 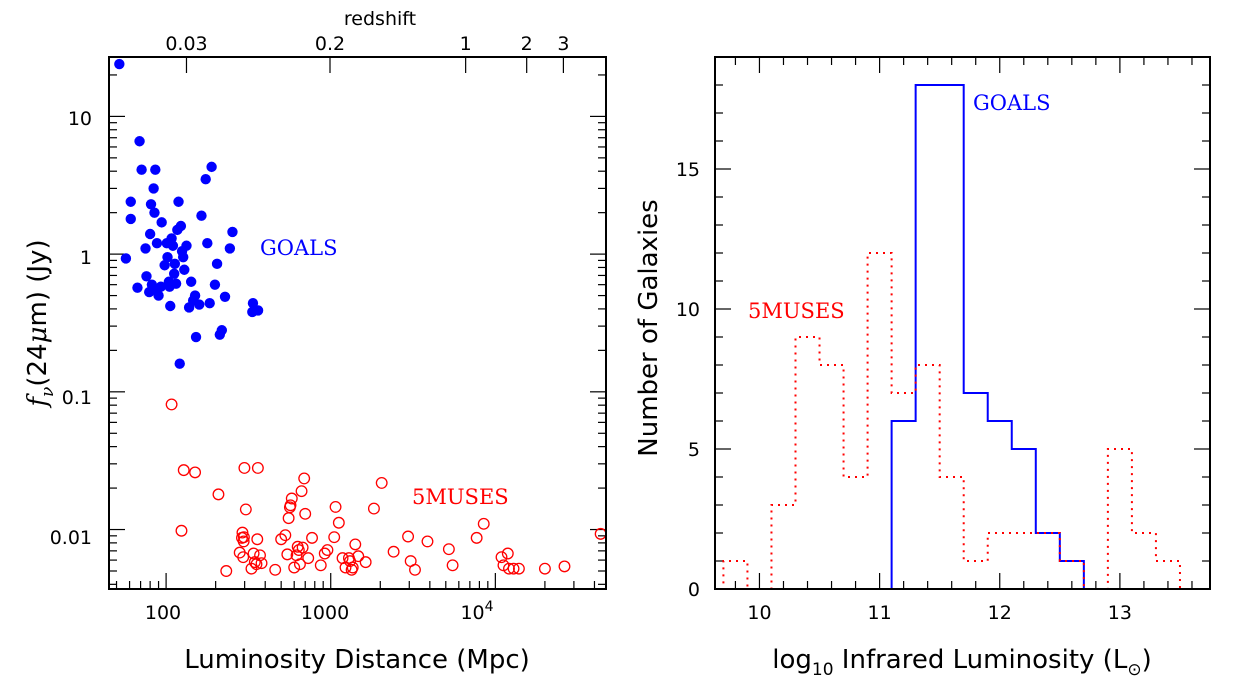 What do you see at coordinates (38, 282) in the screenshot?
I see `ylabel-close: m) (Jy)` at bounding box center [38, 282].